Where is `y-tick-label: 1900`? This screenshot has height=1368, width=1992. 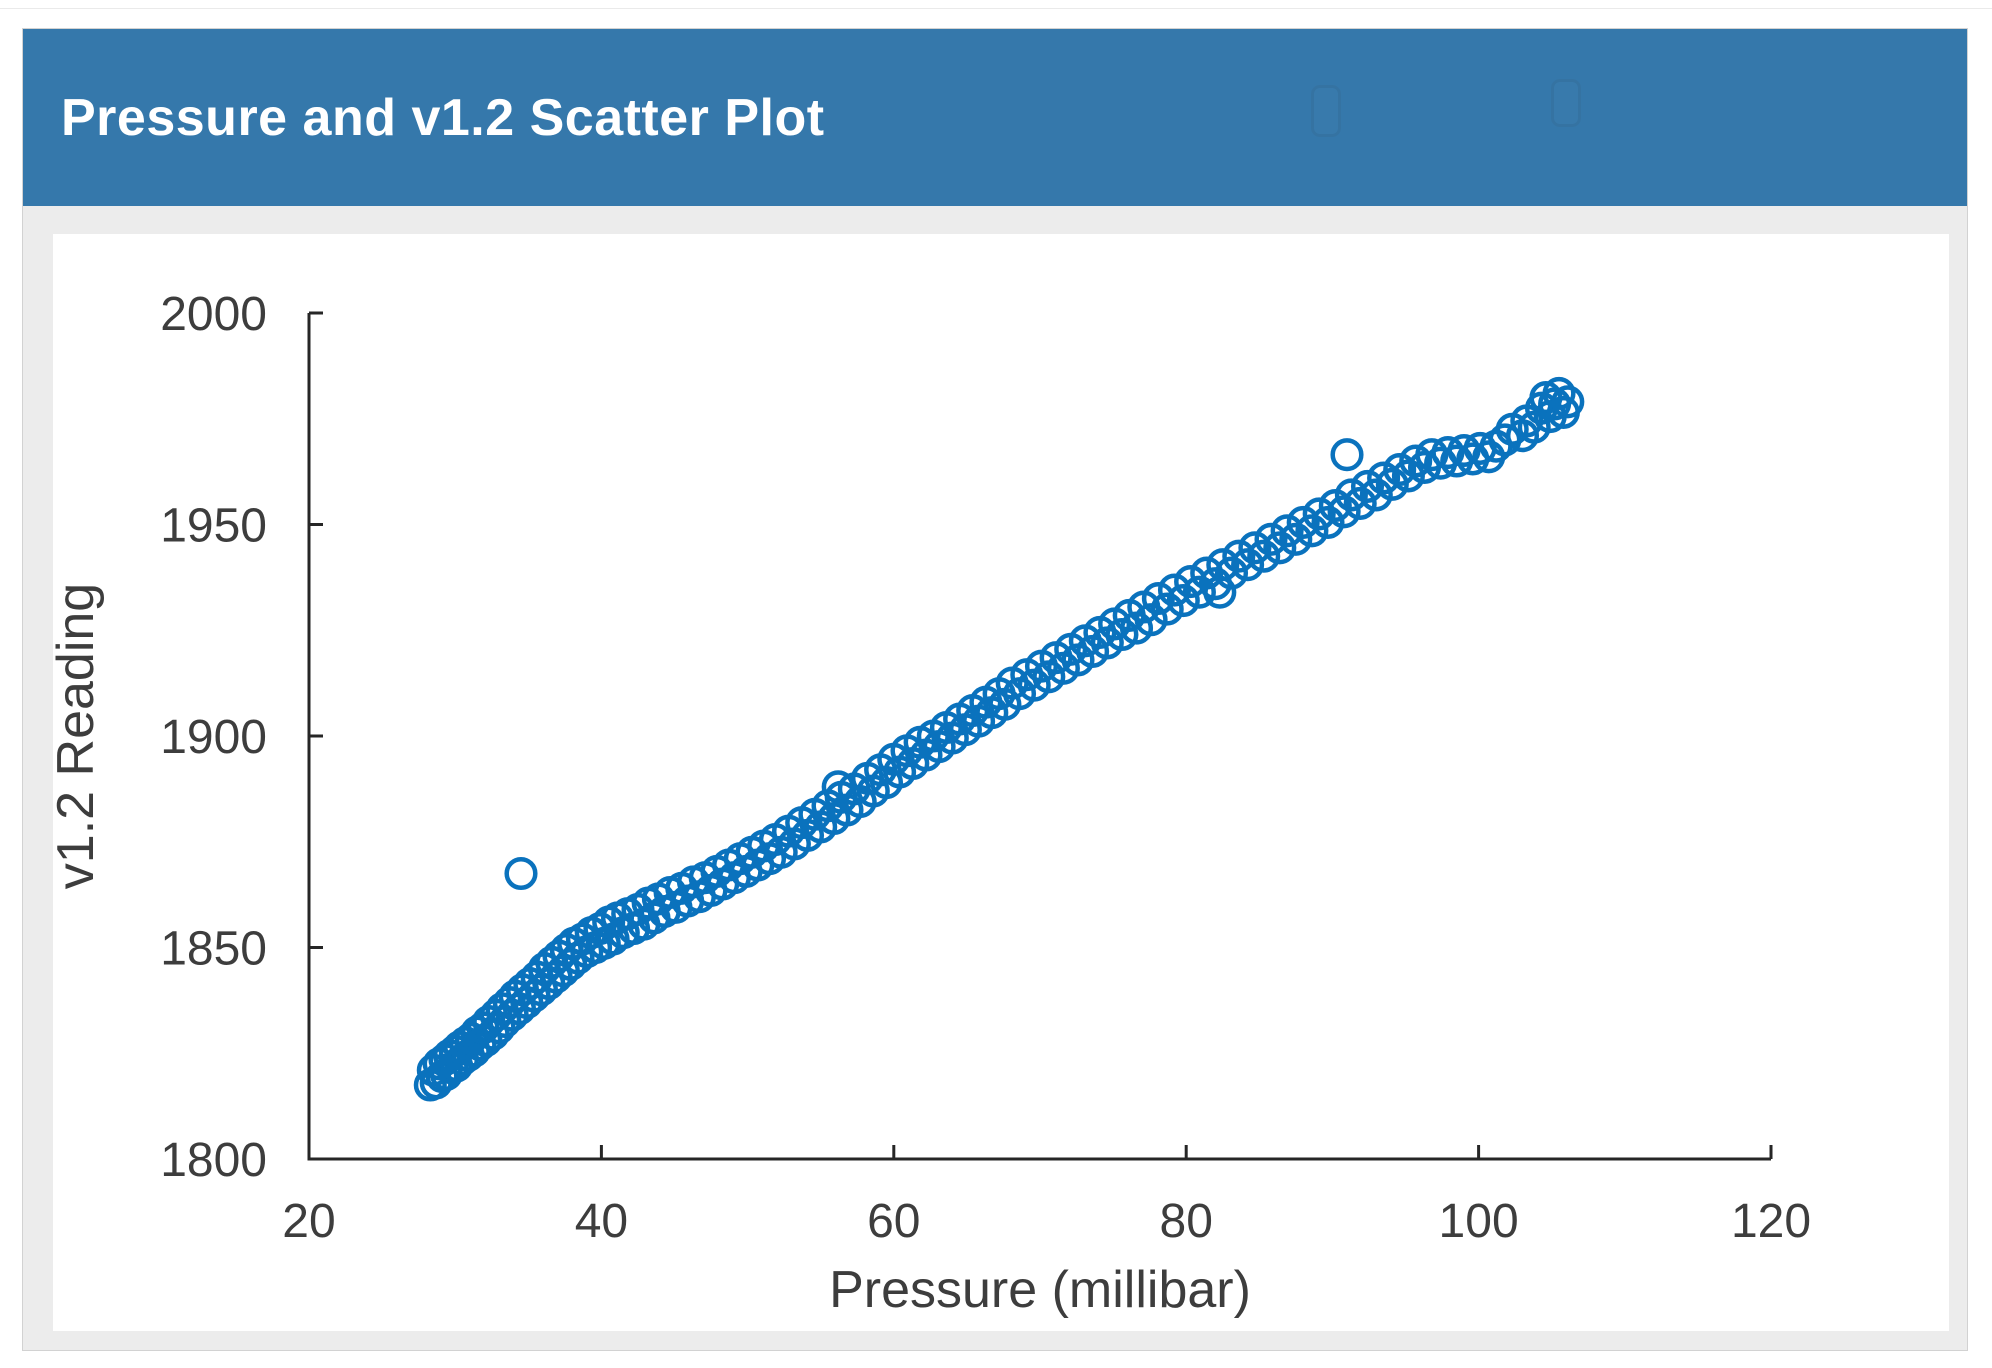
y-tick-label: 1900 is located at coordinates (213, 737).